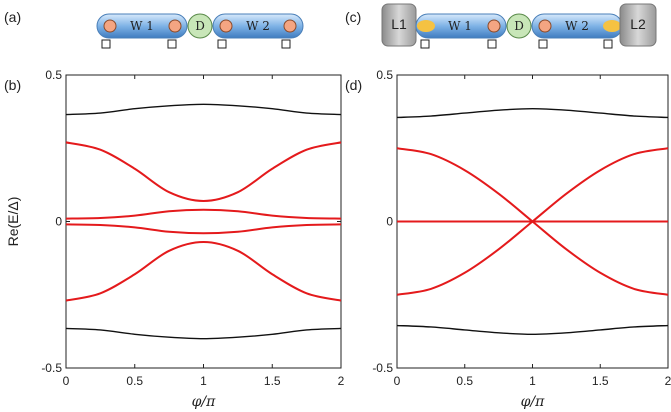  Describe the element at coordinates (12, 17) in the screenshot. I see `panel-label-a: (a)` at that location.